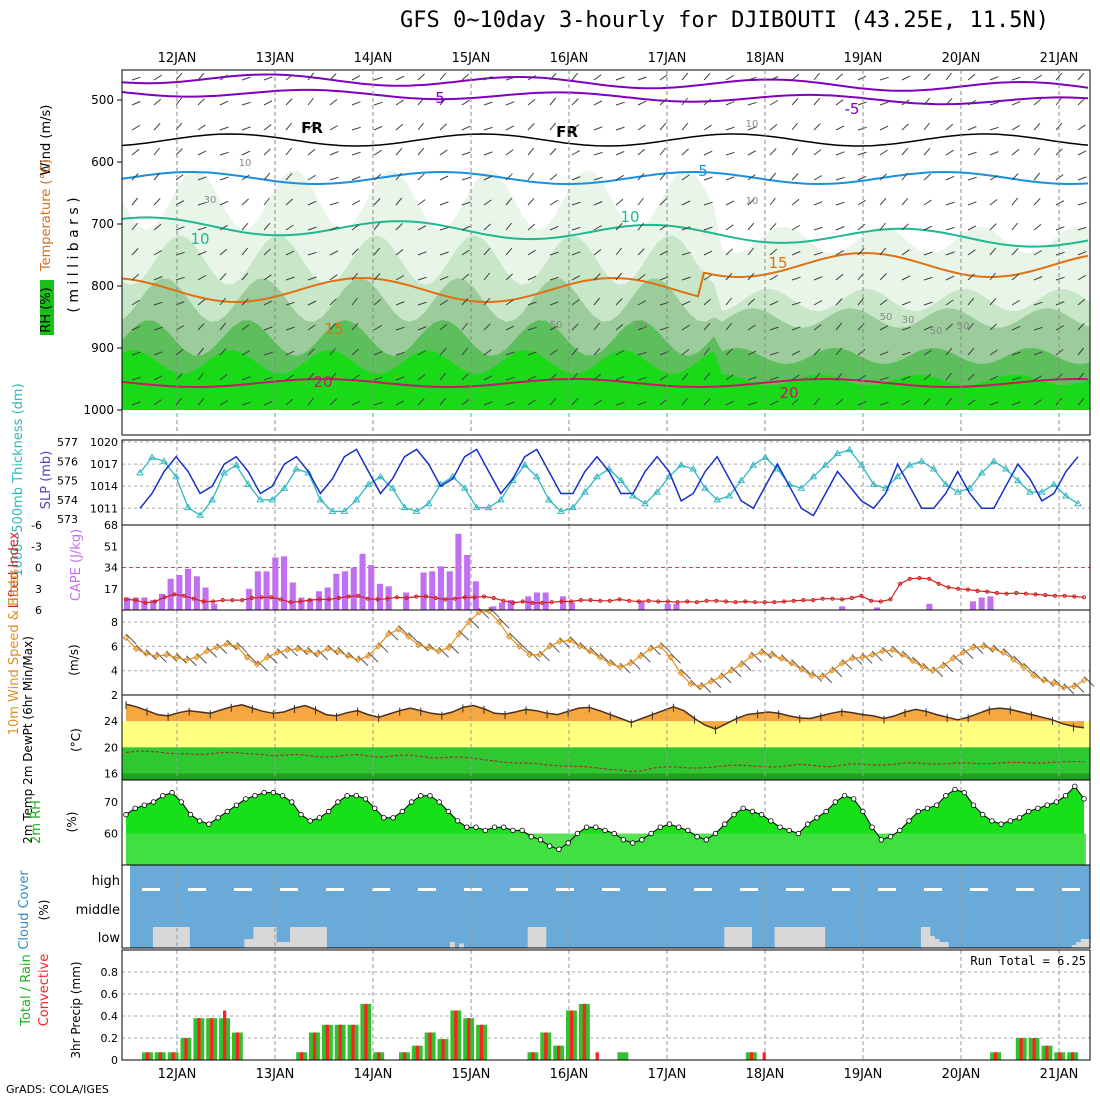 The height and width of the screenshot is (1100, 1100). What do you see at coordinates (606, 906) in the screenshot?
I see `cloud-panel-frame` at bounding box center [606, 906].